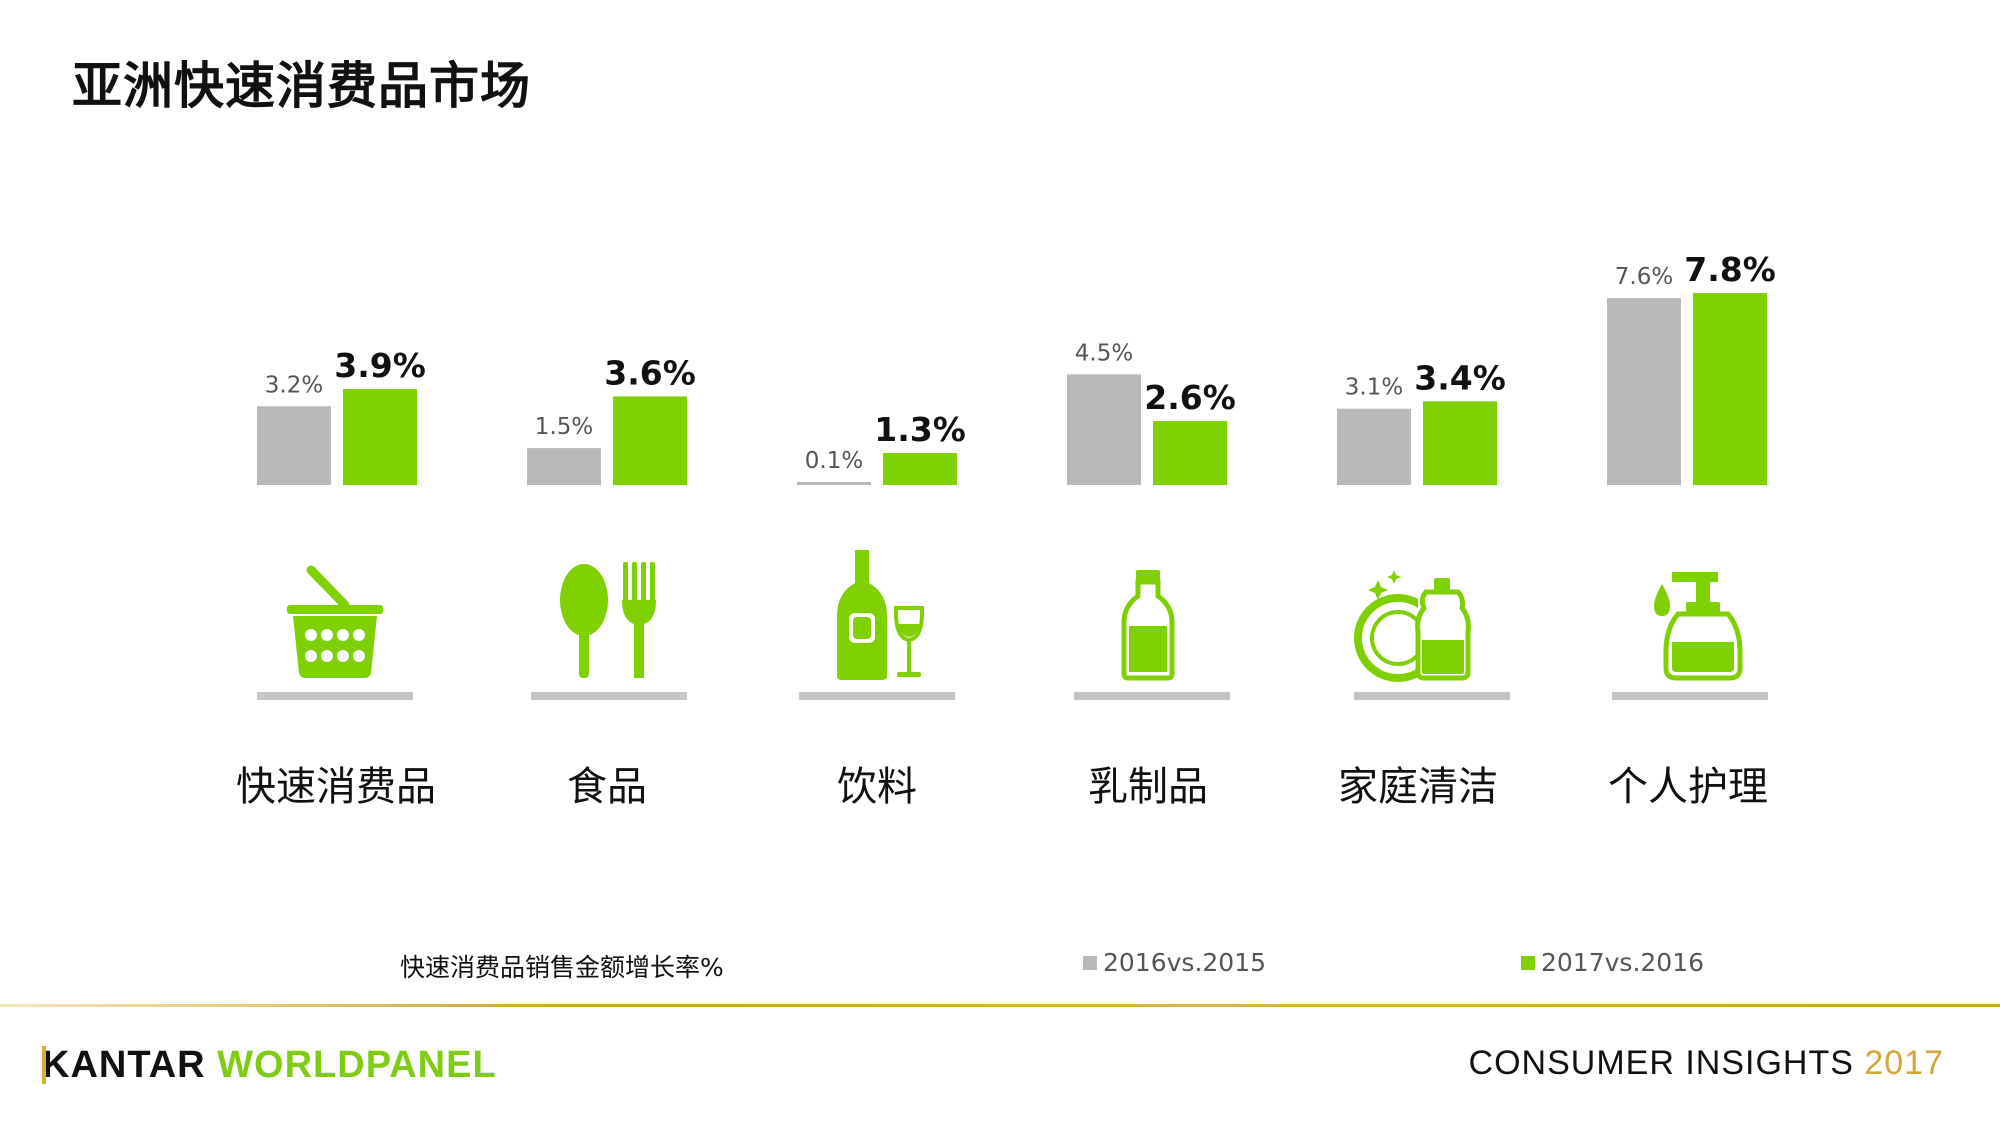  What do you see at coordinates (1012, 389) in the screenshot?
I see `bars-layer` at bounding box center [1012, 389].